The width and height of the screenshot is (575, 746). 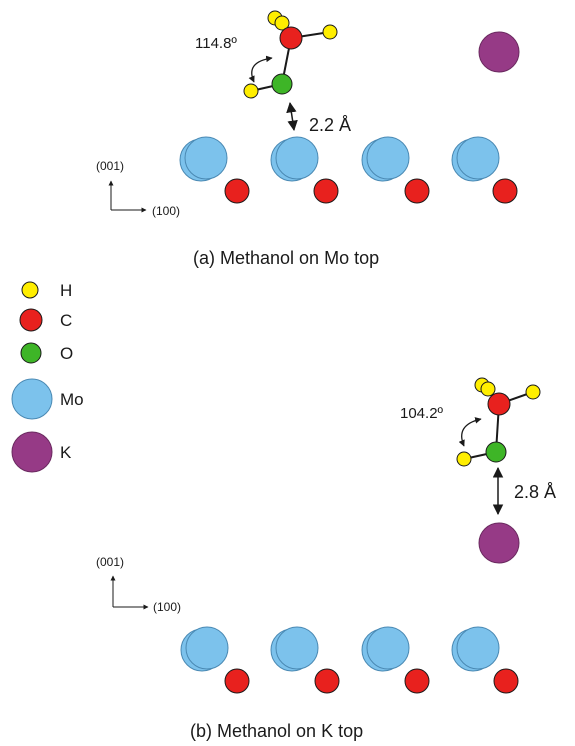 I want to click on legend-h-label: H, so click(x=66, y=290).